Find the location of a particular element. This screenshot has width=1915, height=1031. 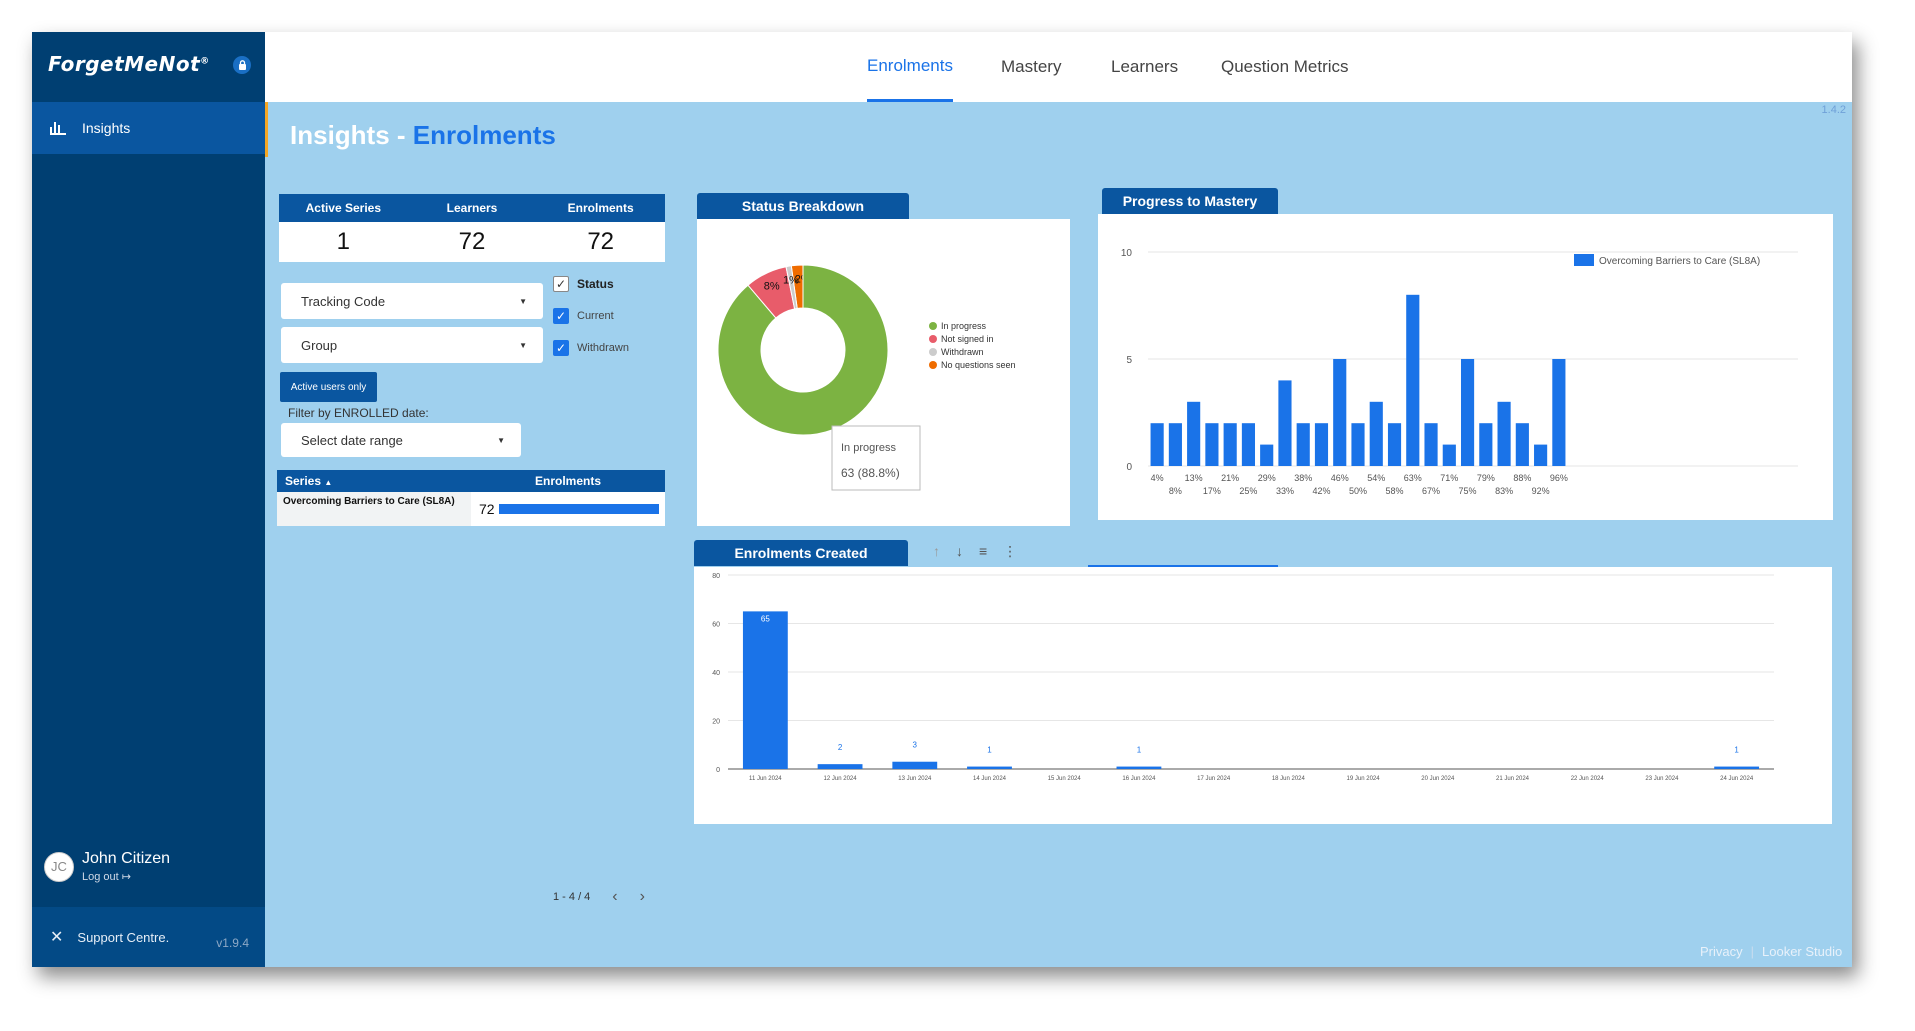

support-centre-link: ✕ Support Centre. v1.9.4 is located at coordinates (148, 937).